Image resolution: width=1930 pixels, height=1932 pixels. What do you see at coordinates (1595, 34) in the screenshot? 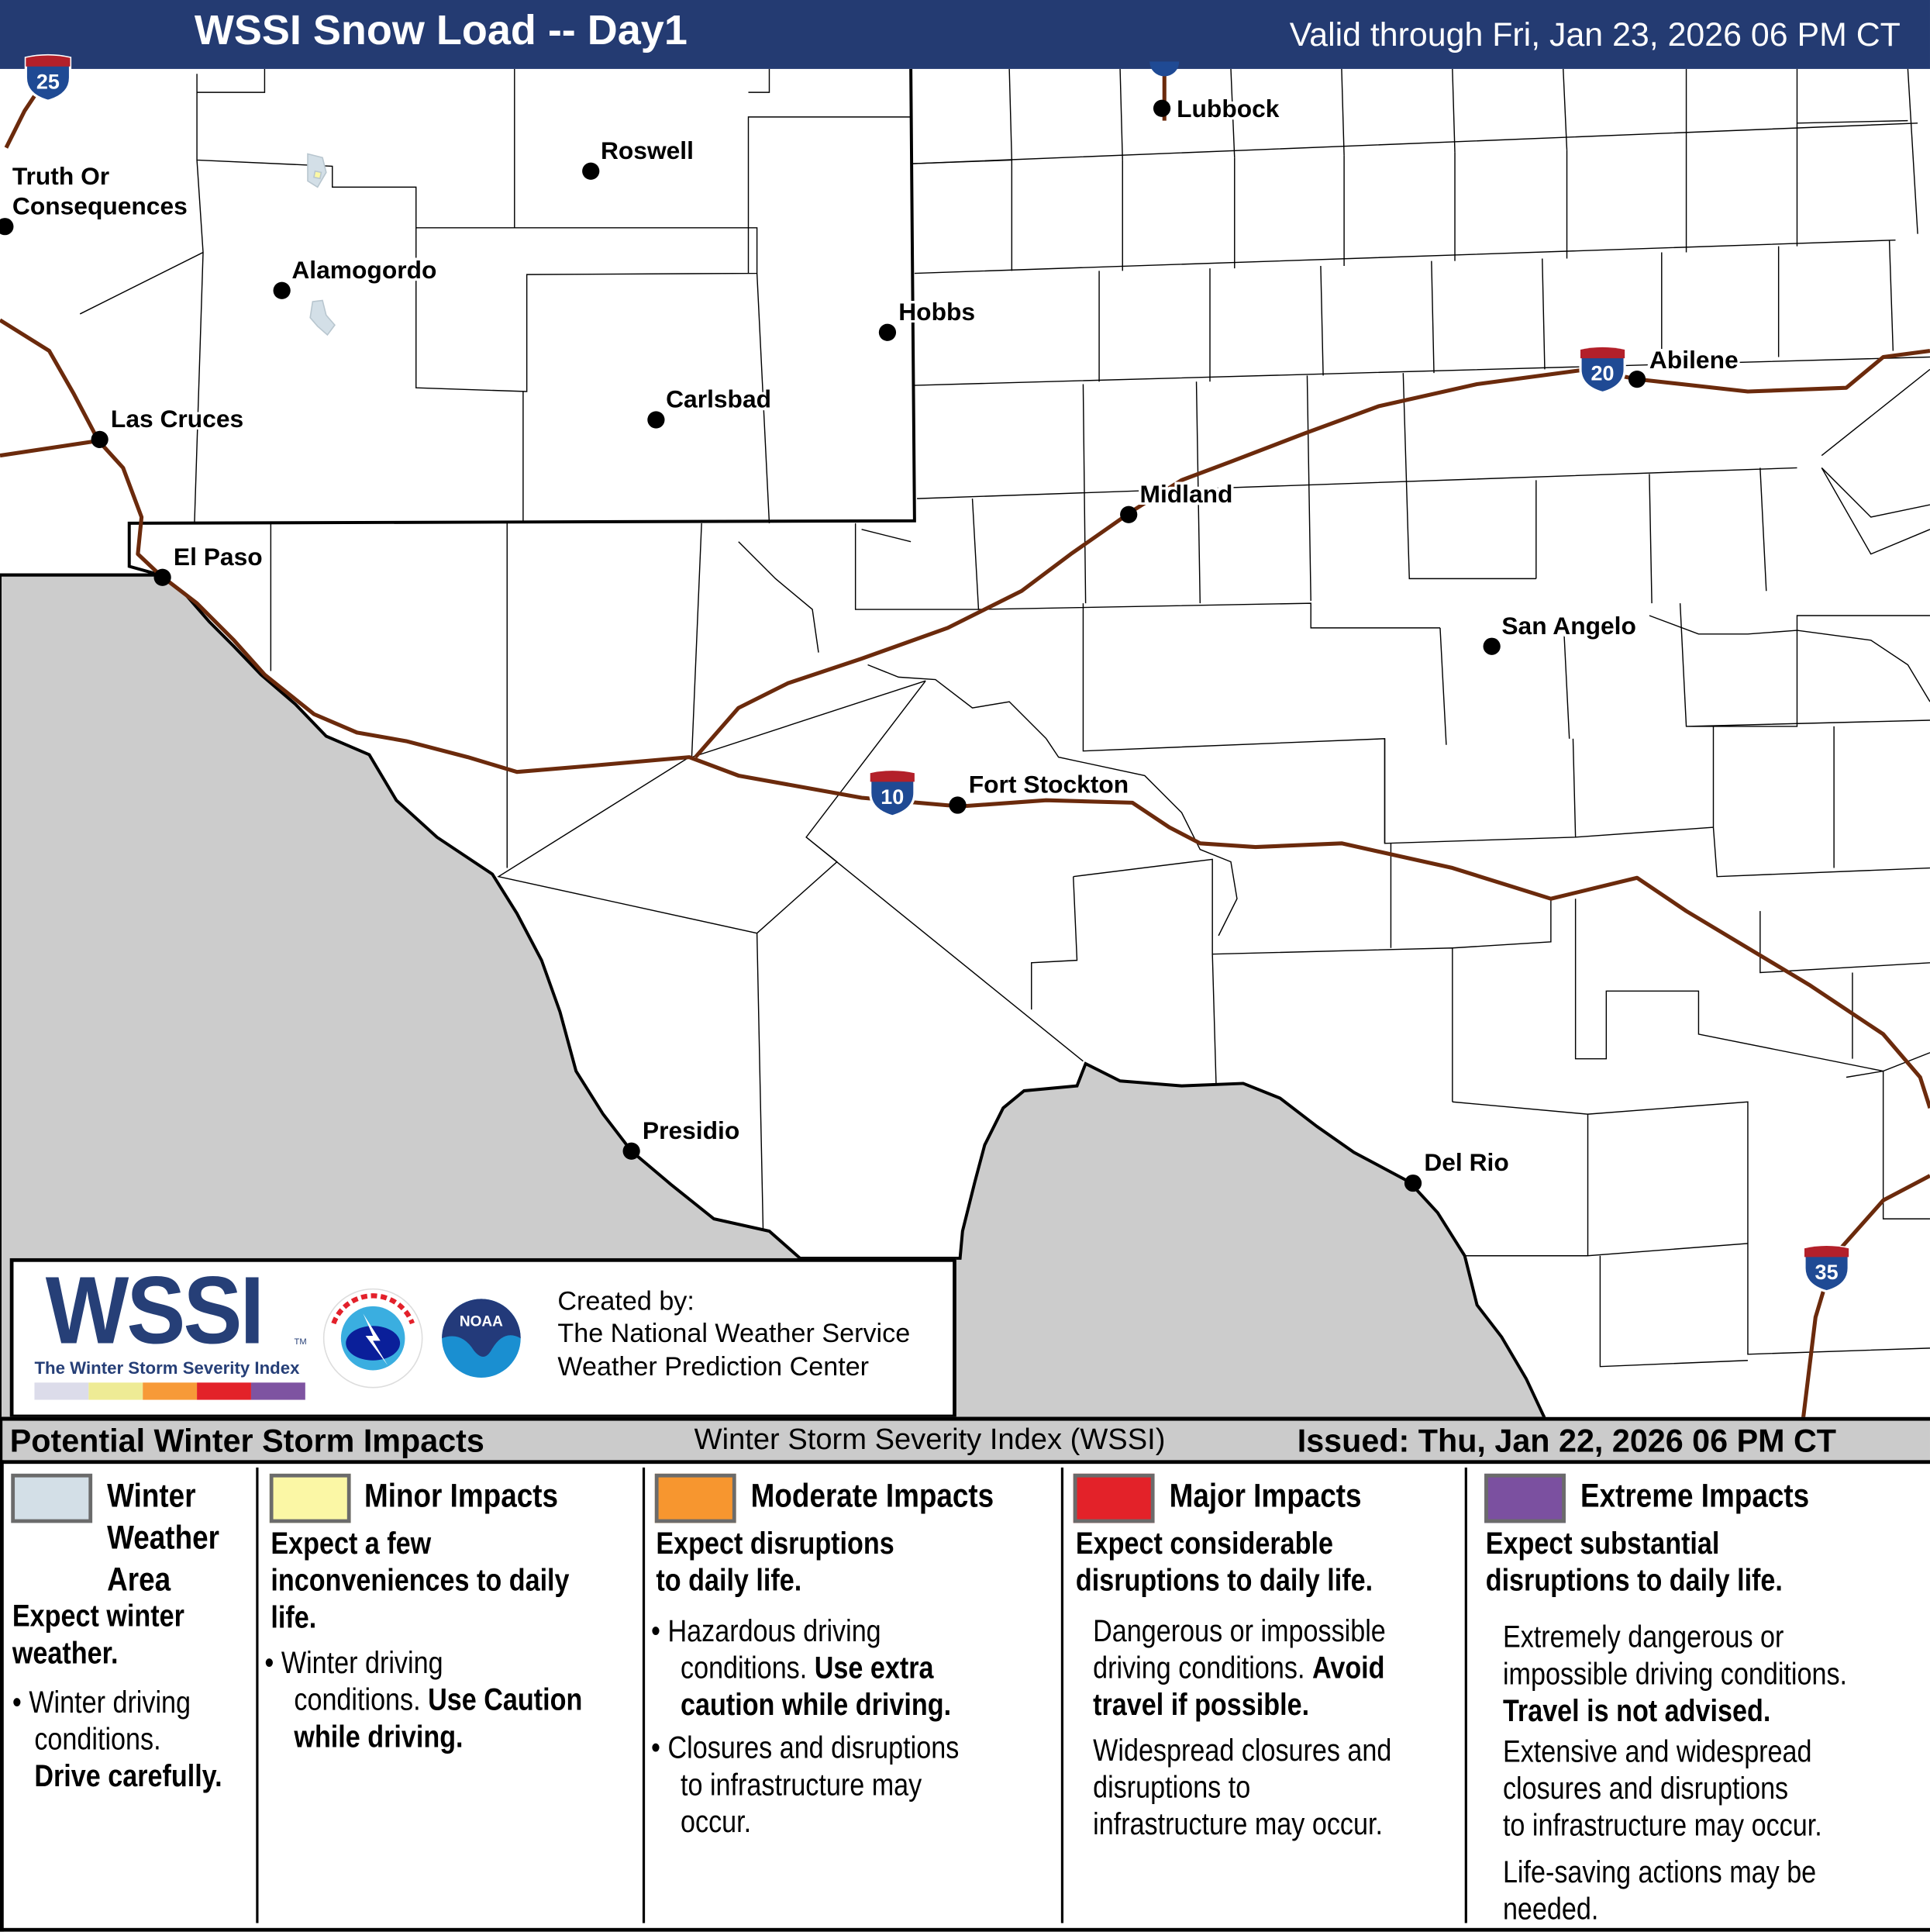
I see `valid-through: Valid through Fri, Jan 23, 2026 06 PM CT` at bounding box center [1595, 34].